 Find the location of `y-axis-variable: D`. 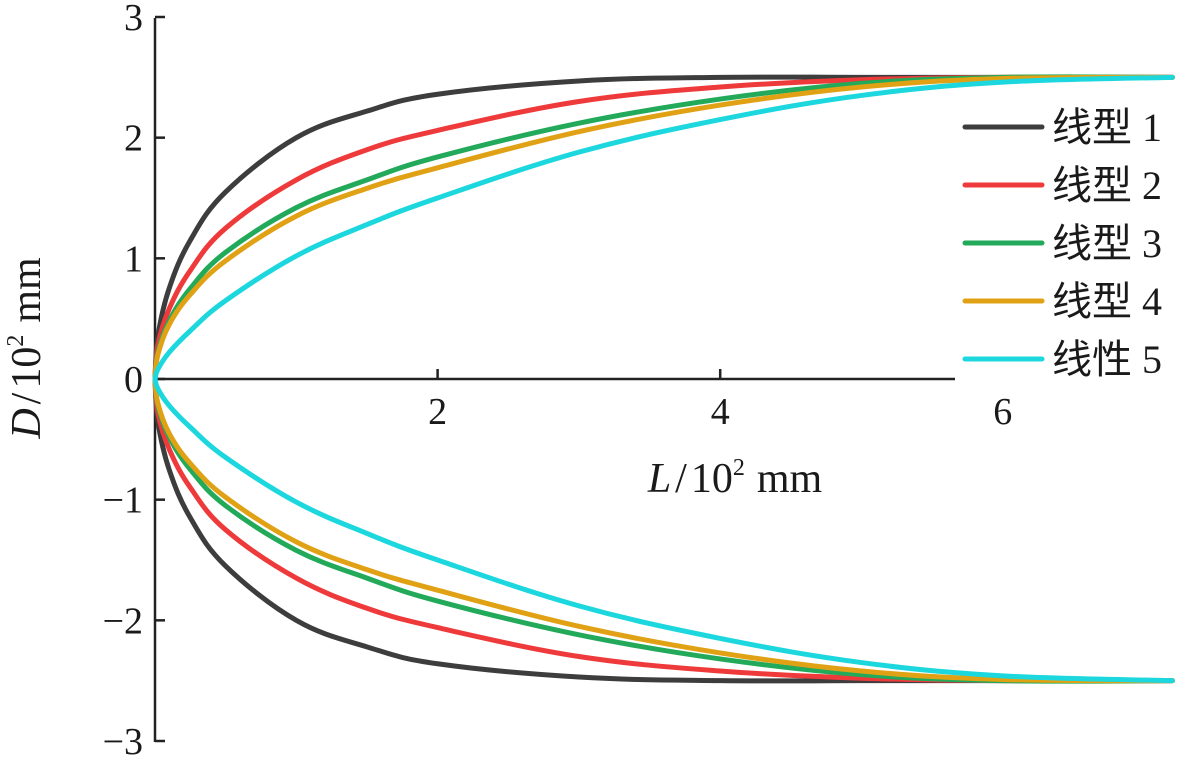

y-axis-variable: D is located at coordinates (27, 423).